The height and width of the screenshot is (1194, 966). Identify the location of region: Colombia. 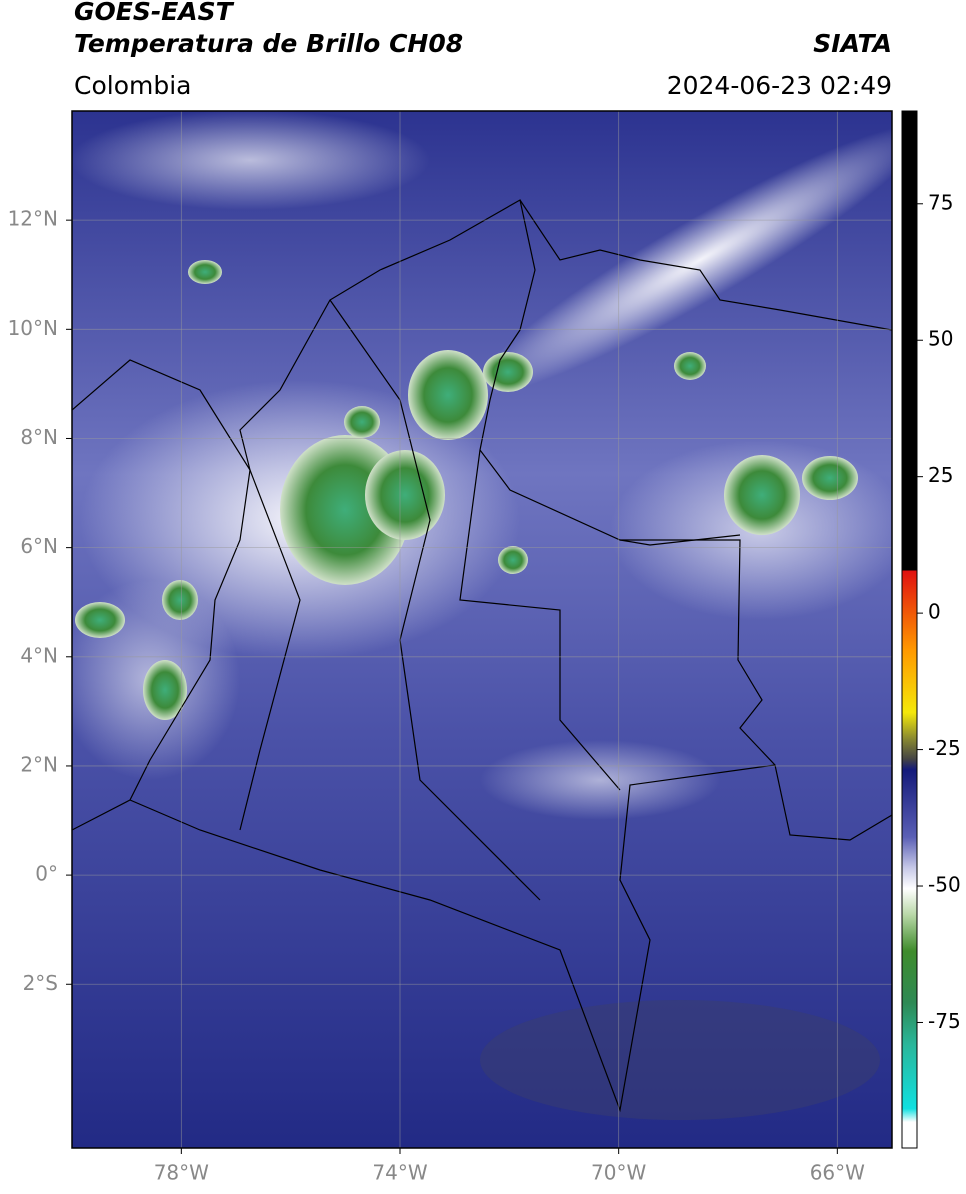
(132, 85).